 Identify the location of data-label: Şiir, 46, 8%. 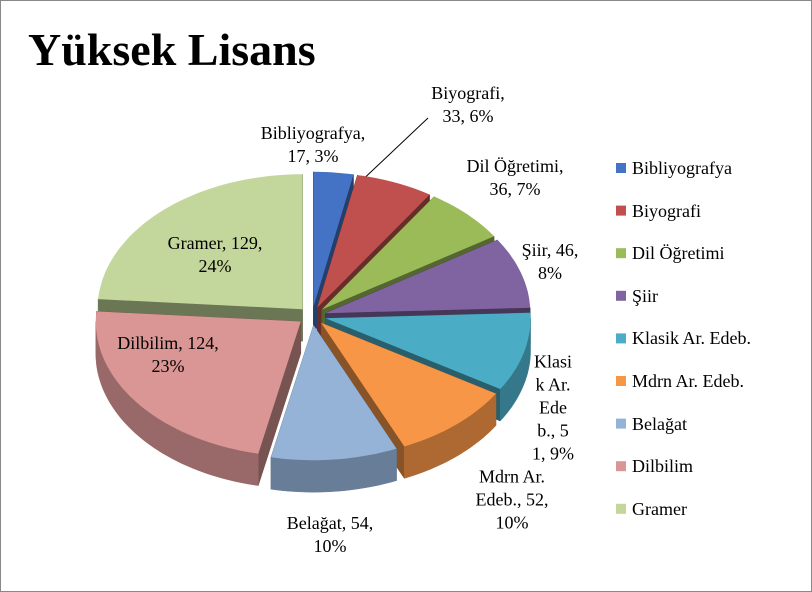
(550, 261).